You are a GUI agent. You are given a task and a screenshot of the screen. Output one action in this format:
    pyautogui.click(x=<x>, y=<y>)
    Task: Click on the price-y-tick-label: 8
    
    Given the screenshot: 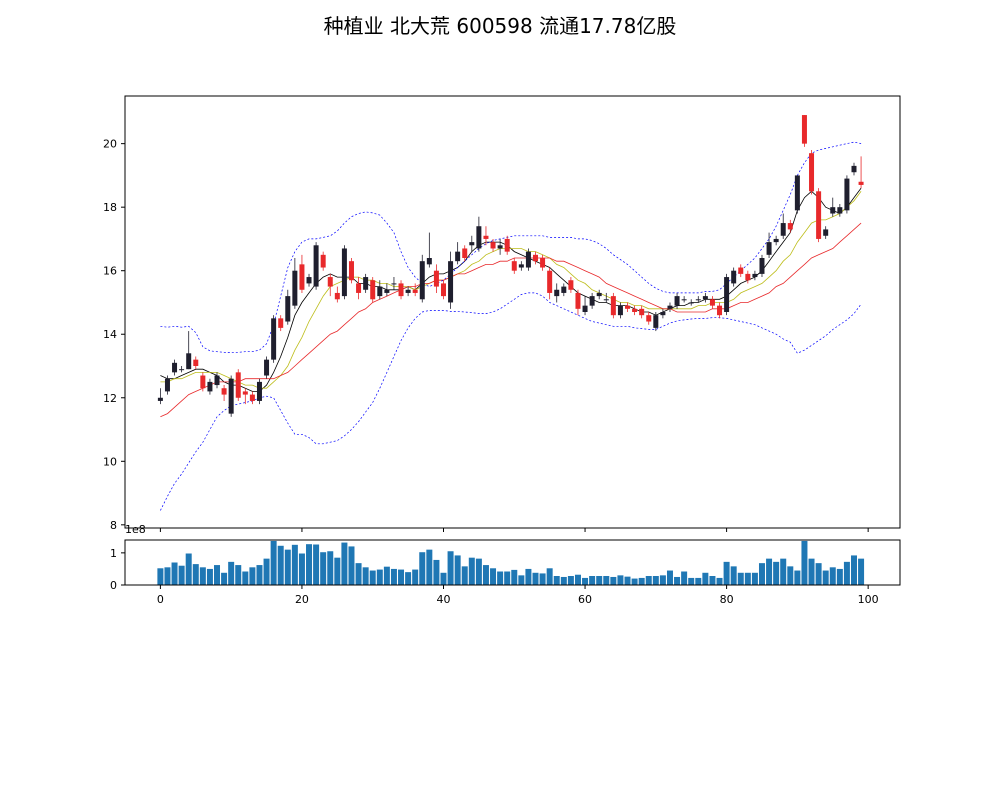 What is the action you would take?
    pyautogui.click(x=113, y=525)
    